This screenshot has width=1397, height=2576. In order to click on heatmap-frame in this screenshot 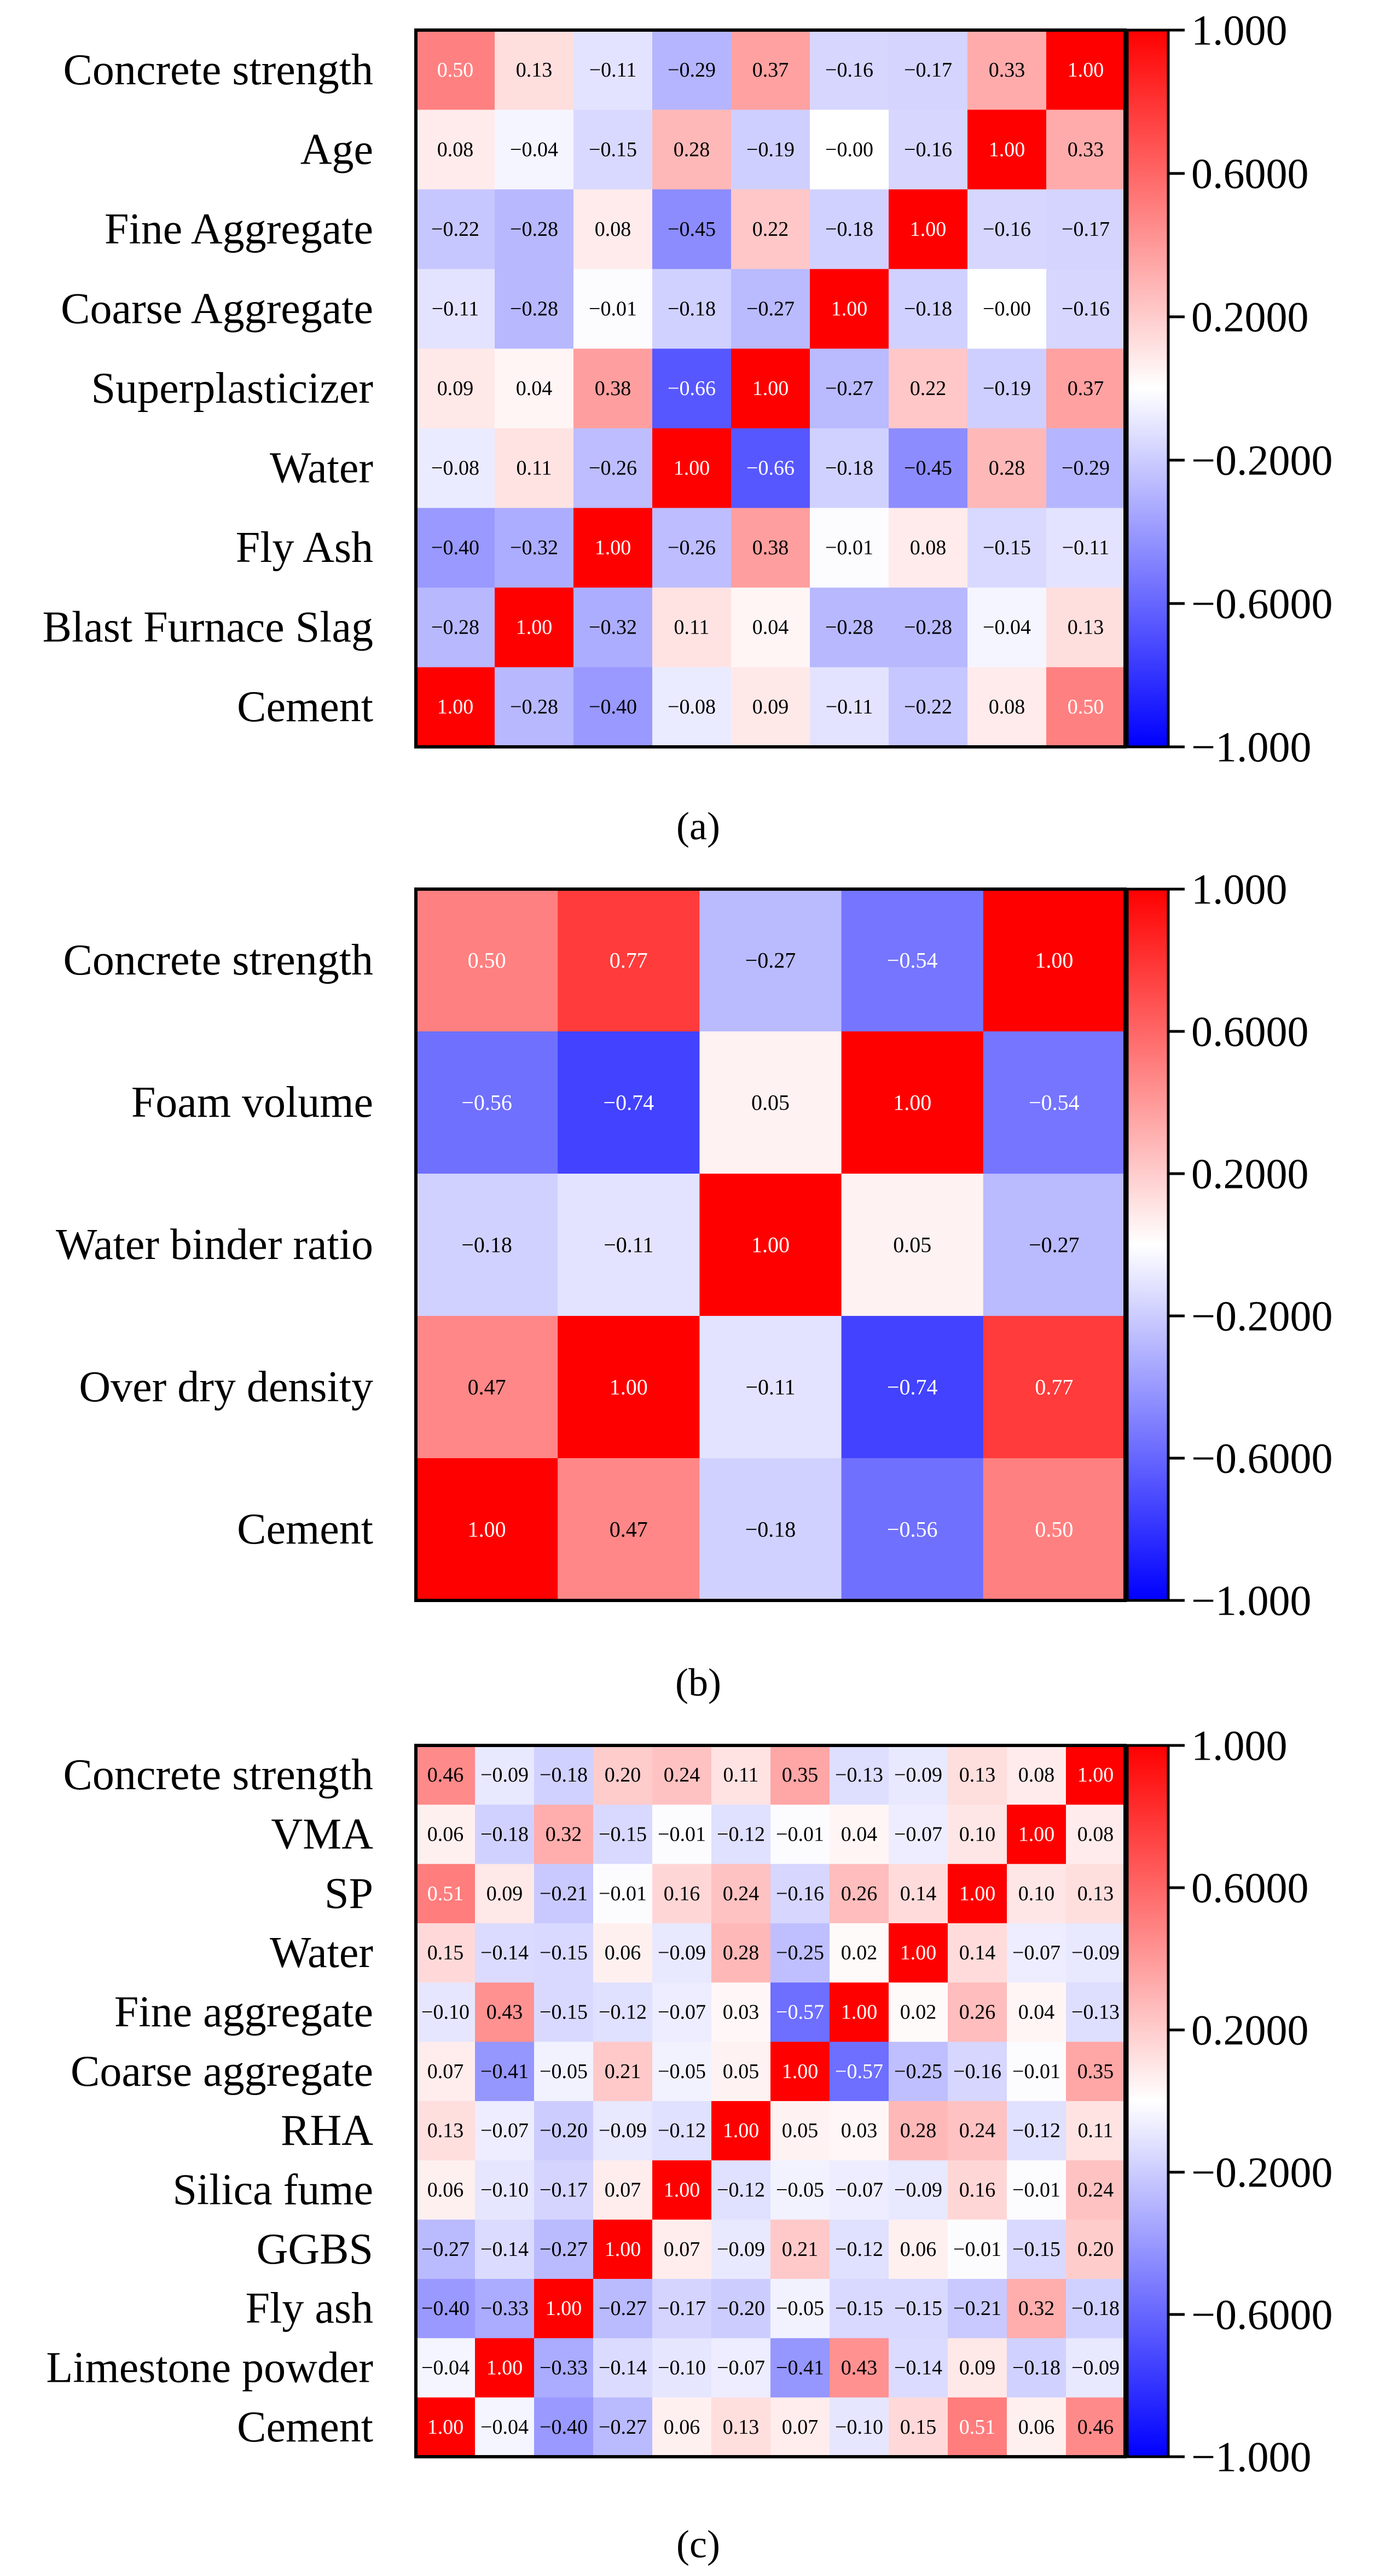, I will do `click(771, 388)`.